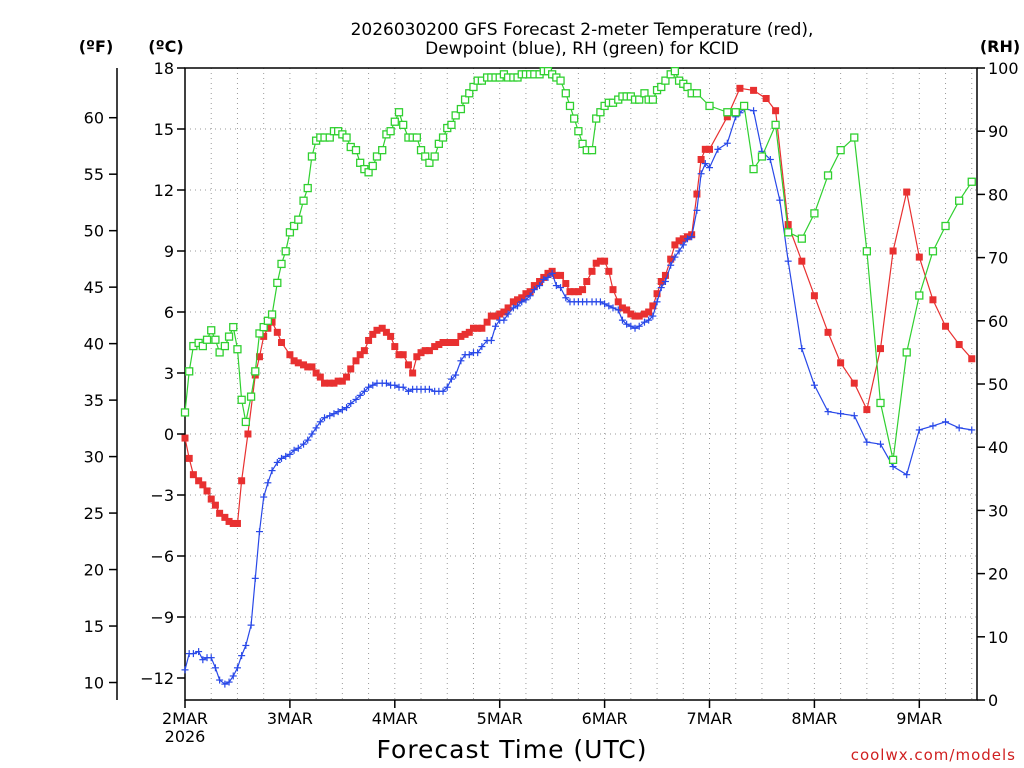 The height and width of the screenshot is (768, 1024). I want to click on rh-axis-unit: (RH), so click(1000, 46).